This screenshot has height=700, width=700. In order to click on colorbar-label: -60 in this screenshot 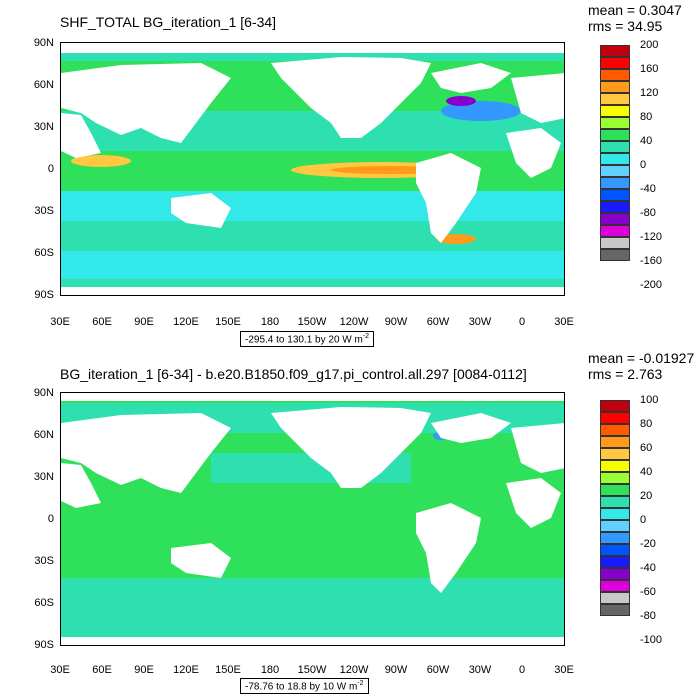, I will do `click(648, 592)`.